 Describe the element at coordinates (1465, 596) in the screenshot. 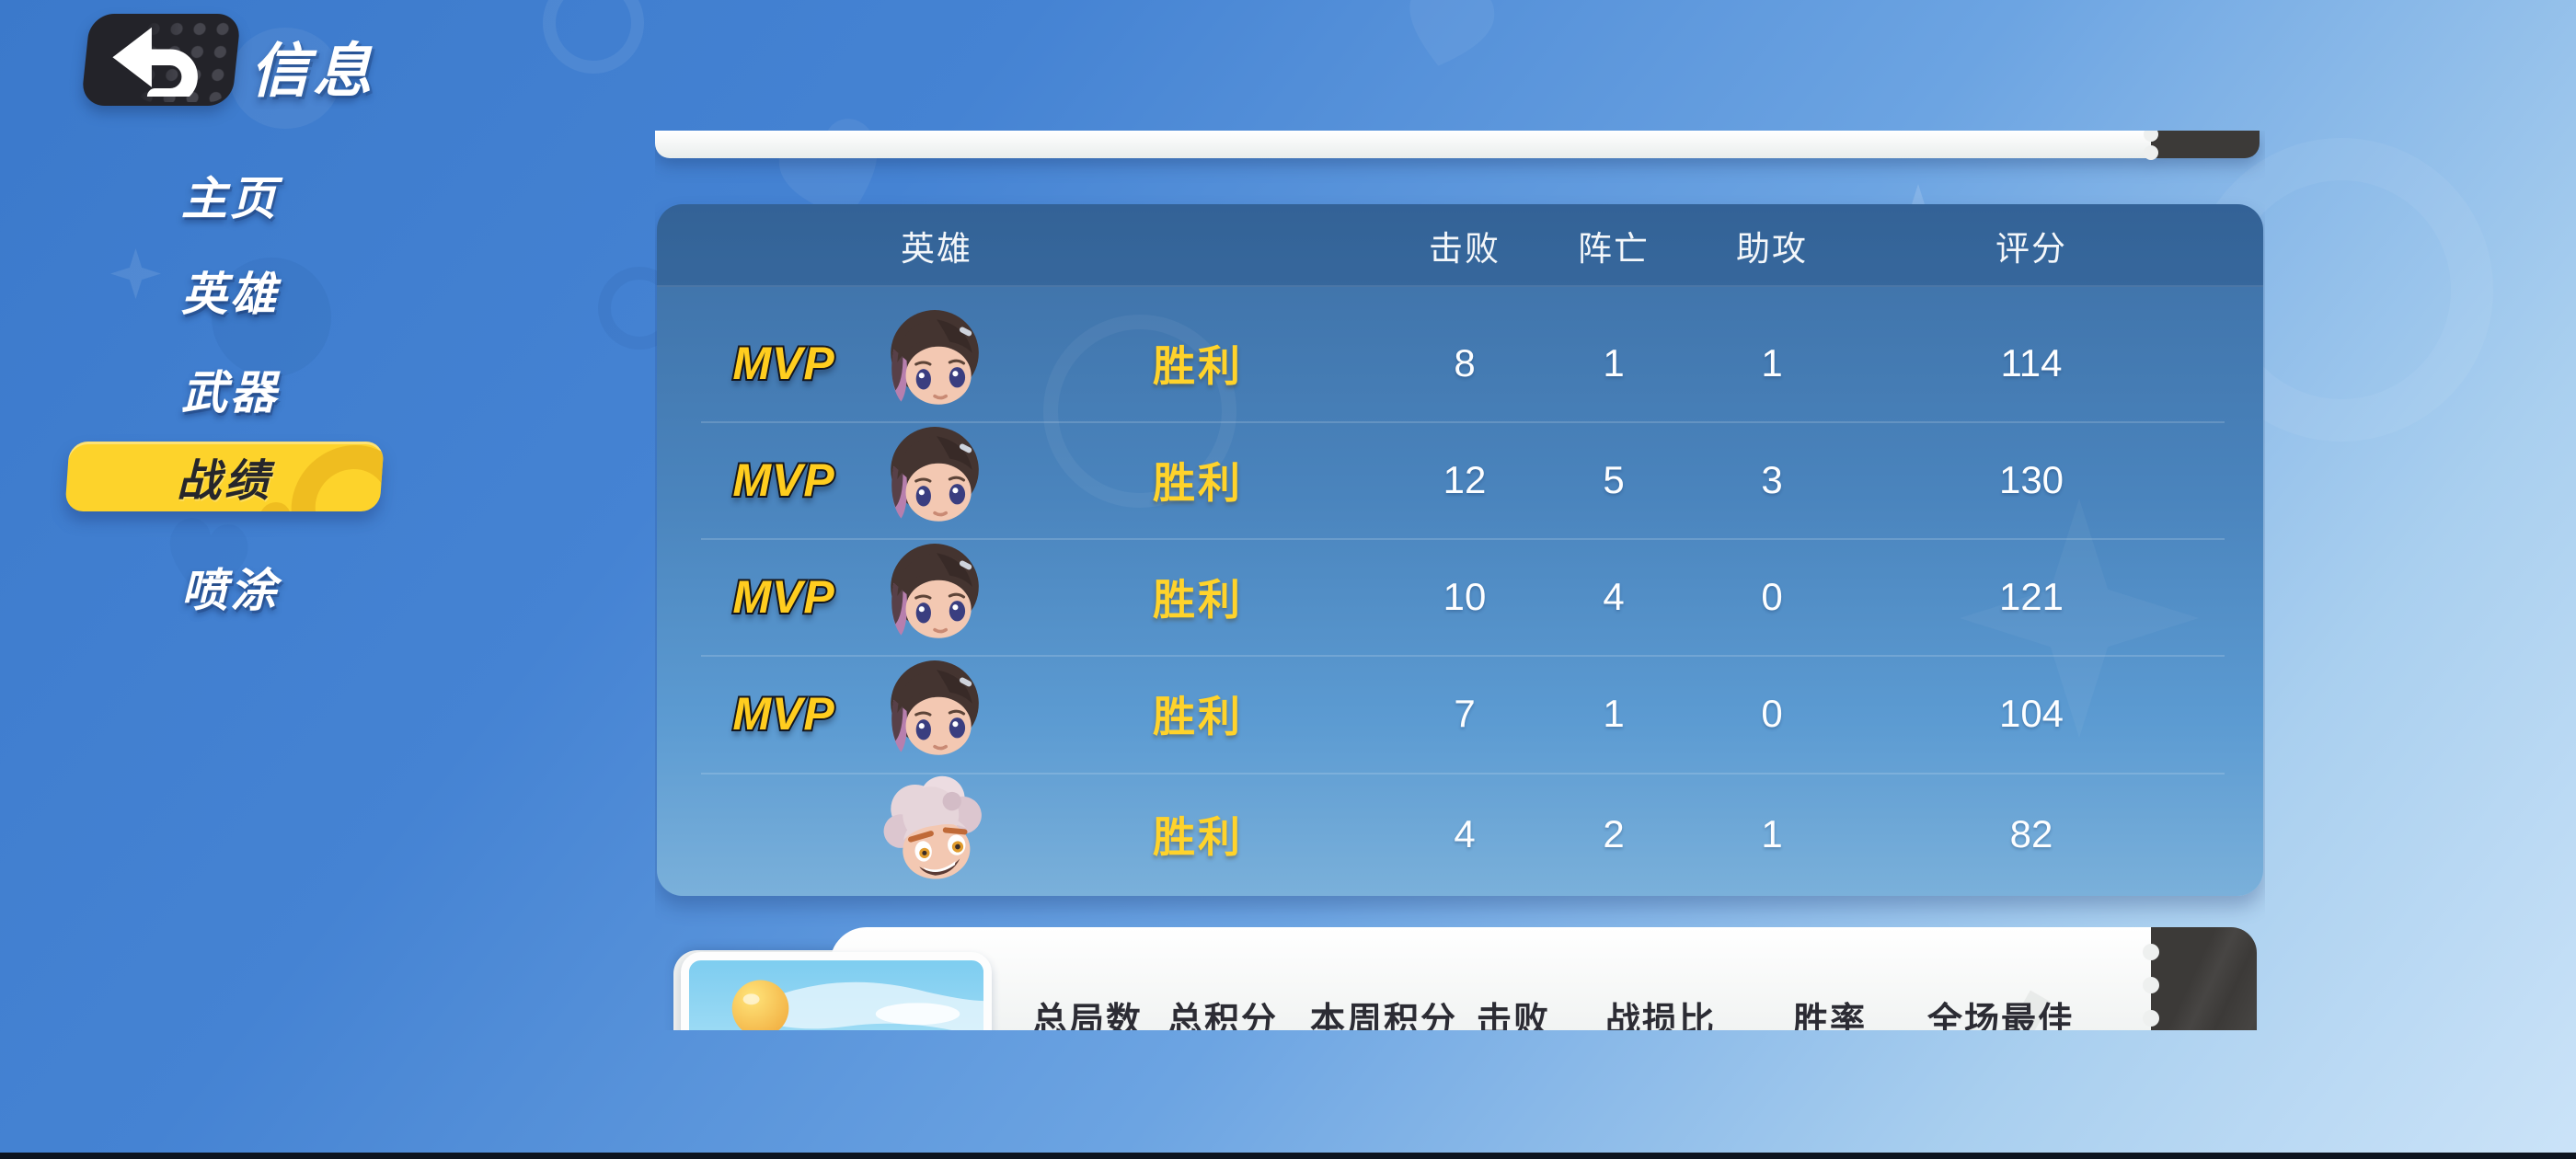

I see `stat-kills: 10` at that location.